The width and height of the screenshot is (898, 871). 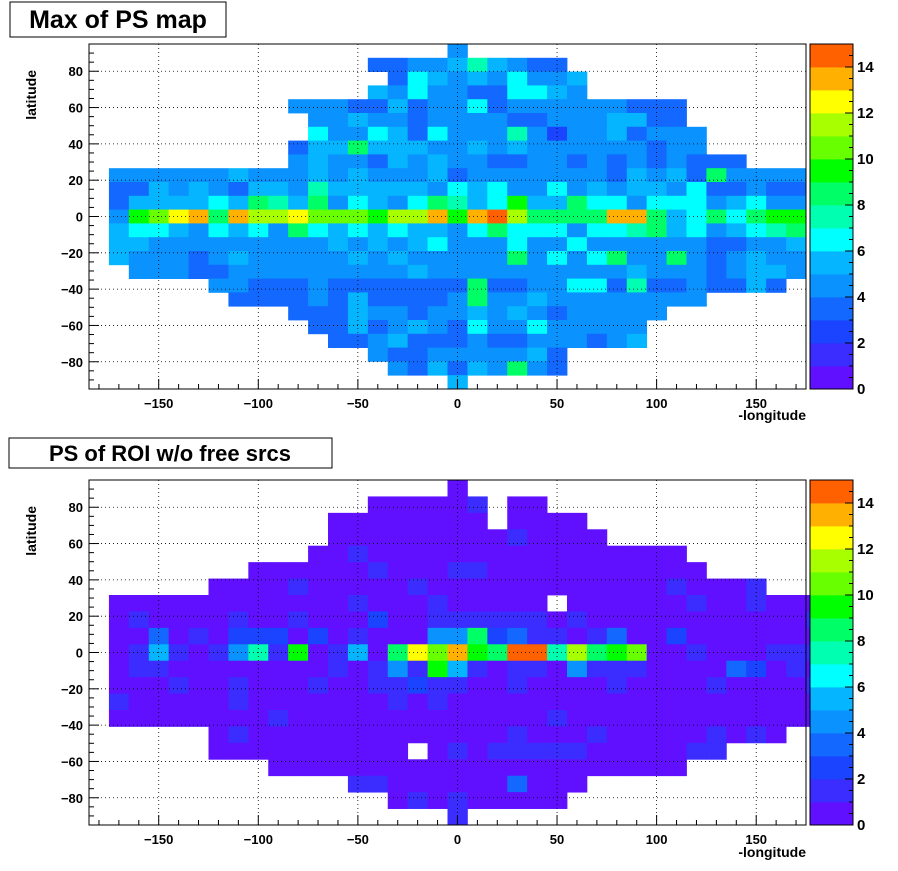 I want to click on y-tick-label: 20, so click(x=76, y=180).